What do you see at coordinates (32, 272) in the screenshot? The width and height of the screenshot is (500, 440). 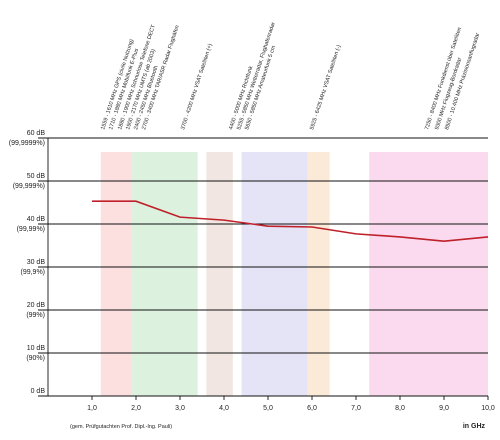 I see `y-tick-percent: (99,9%)` at bounding box center [32, 272].